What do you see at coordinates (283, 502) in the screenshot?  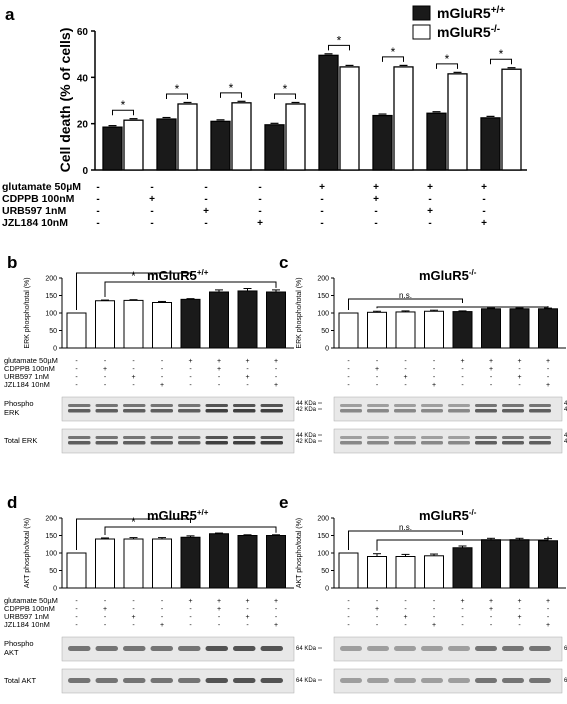 I see `panel-label-e: e` at bounding box center [283, 502].